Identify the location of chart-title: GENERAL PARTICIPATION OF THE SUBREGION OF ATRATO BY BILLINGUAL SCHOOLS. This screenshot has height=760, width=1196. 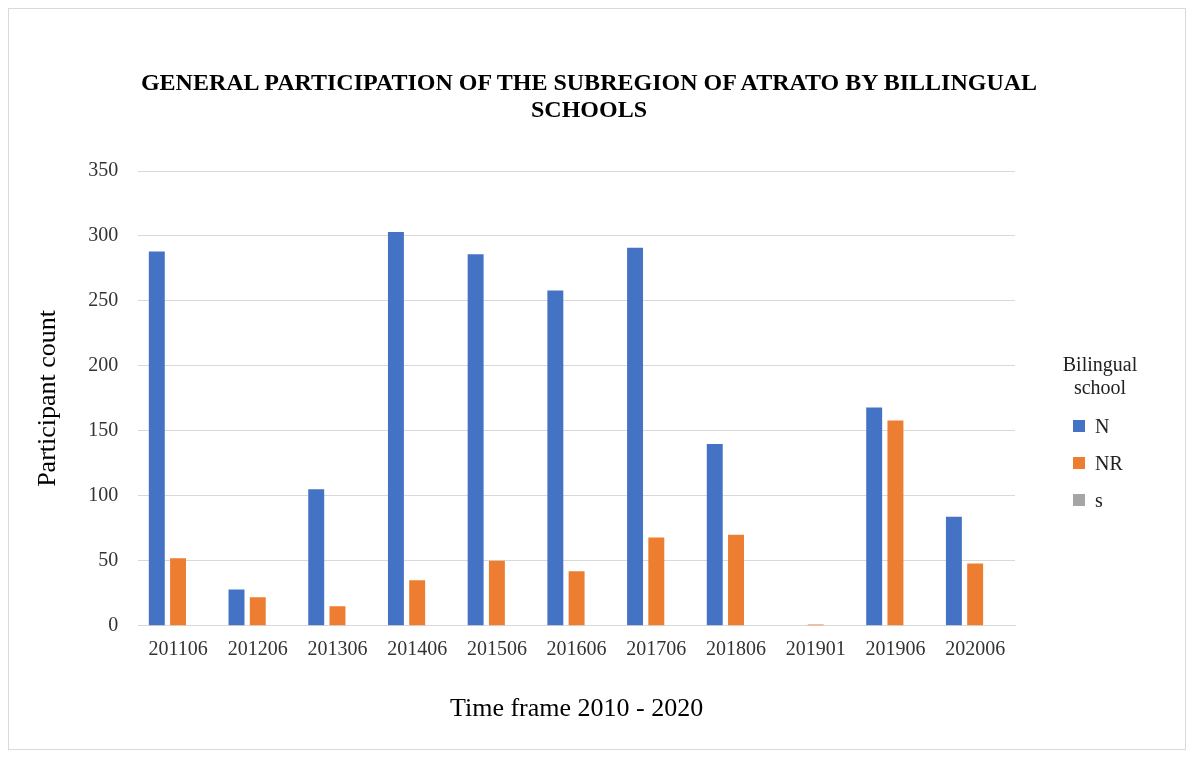
(589, 96).